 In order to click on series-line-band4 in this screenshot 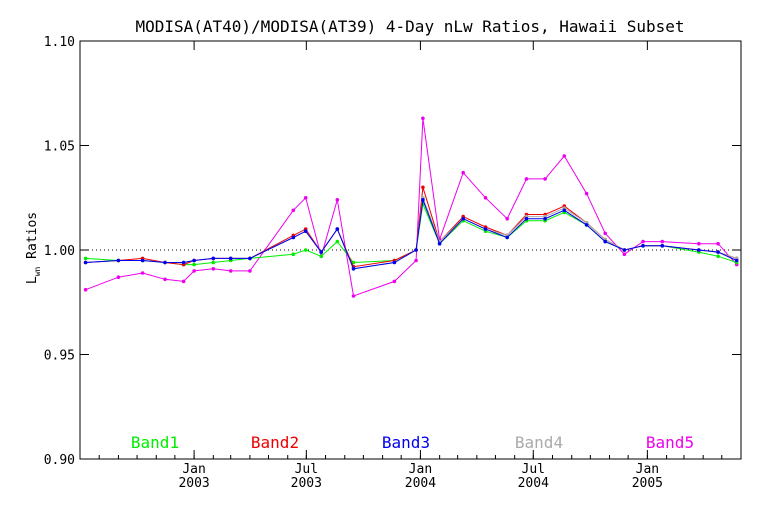, I will do `click(411, 233)`.